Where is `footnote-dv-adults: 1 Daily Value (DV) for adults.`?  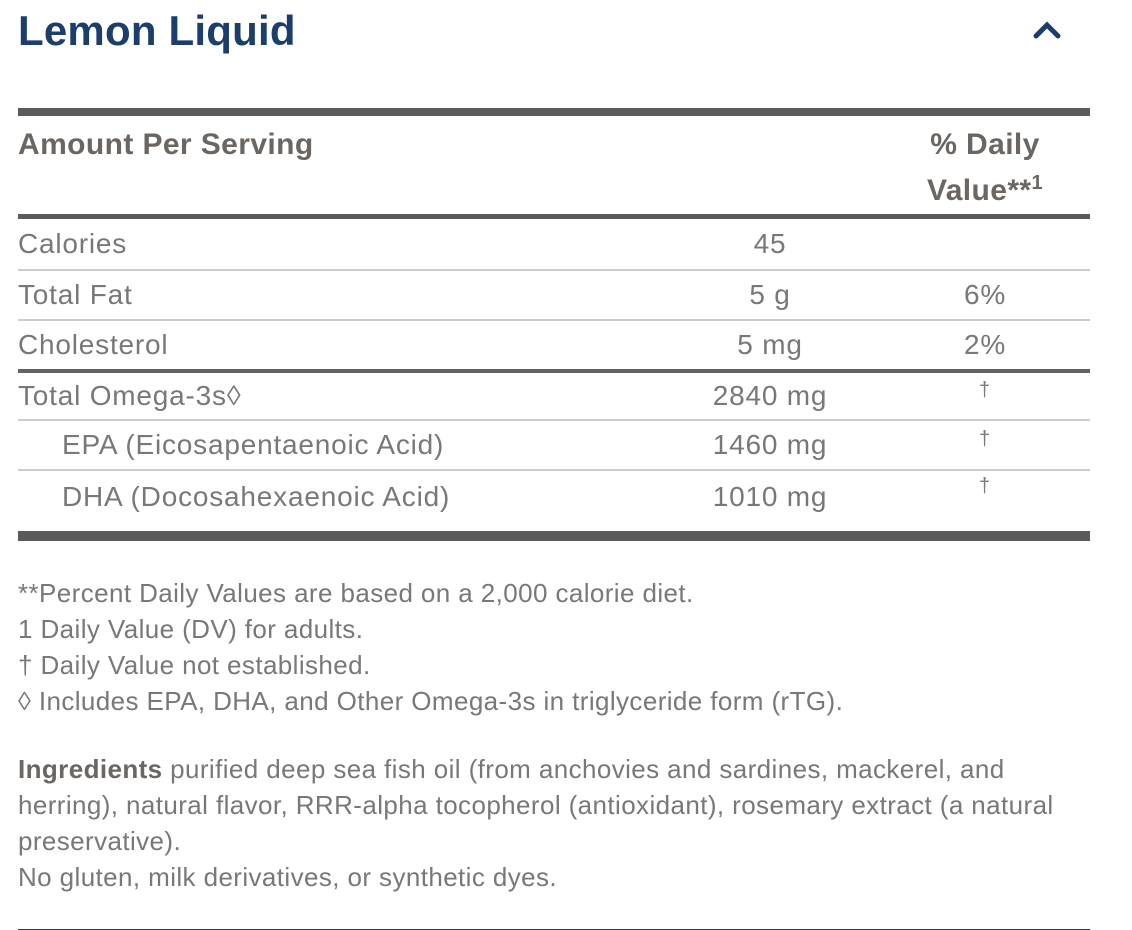 footnote-dv-adults: 1 Daily Value (DV) for adults. is located at coordinates (191, 629).